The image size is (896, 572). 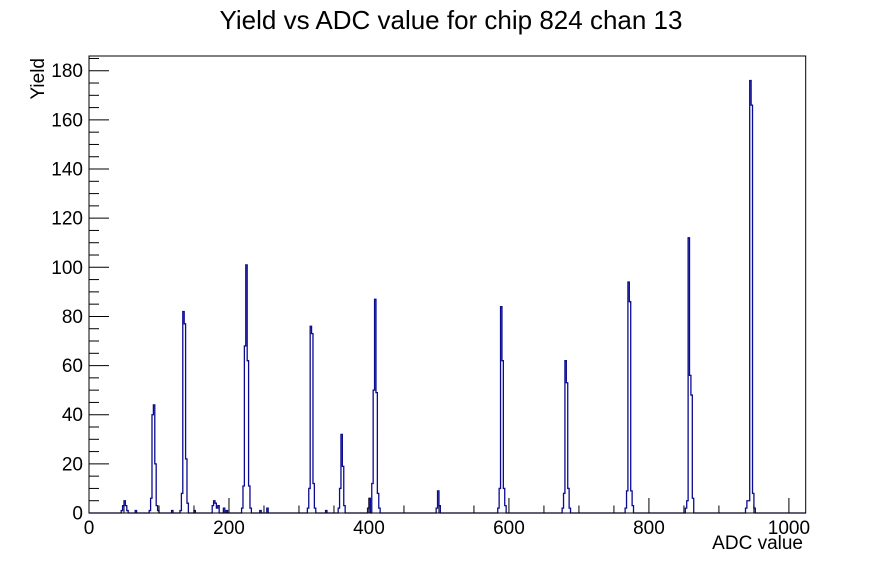 What do you see at coordinates (89, 528) in the screenshot?
I see `x-tick-label: 0` at bounding box center [89, 528].